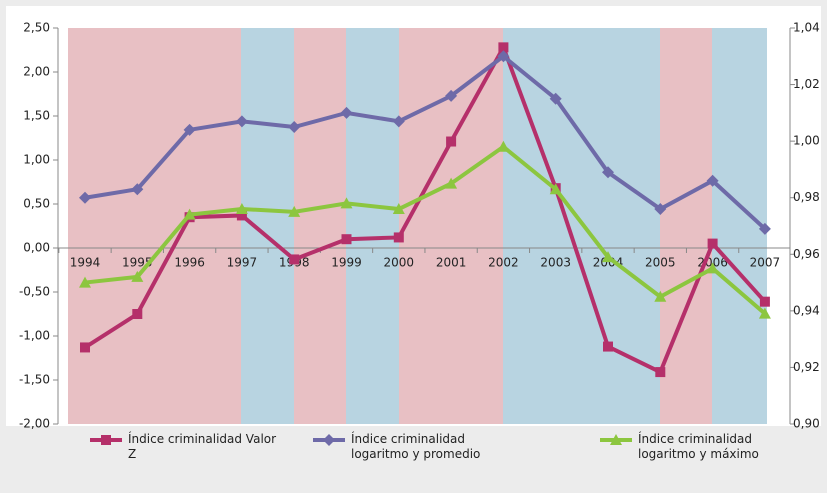 Image resolution: width=827 pixels, height=493 pixels. I want to click on x-tick-label: 2003, so click(555, 263).